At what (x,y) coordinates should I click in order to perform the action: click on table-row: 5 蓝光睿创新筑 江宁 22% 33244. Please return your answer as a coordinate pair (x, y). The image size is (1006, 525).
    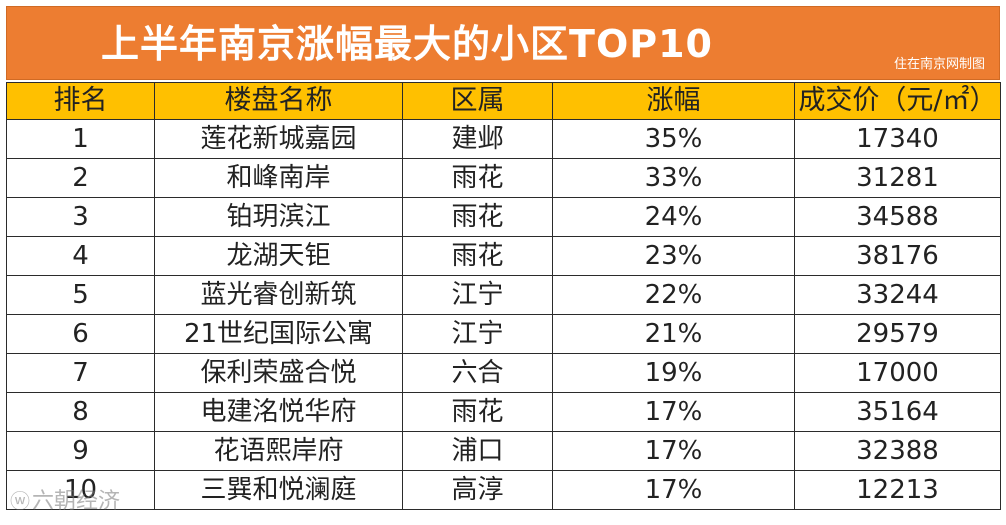
    Looking at the image, I should click on (503, 295).